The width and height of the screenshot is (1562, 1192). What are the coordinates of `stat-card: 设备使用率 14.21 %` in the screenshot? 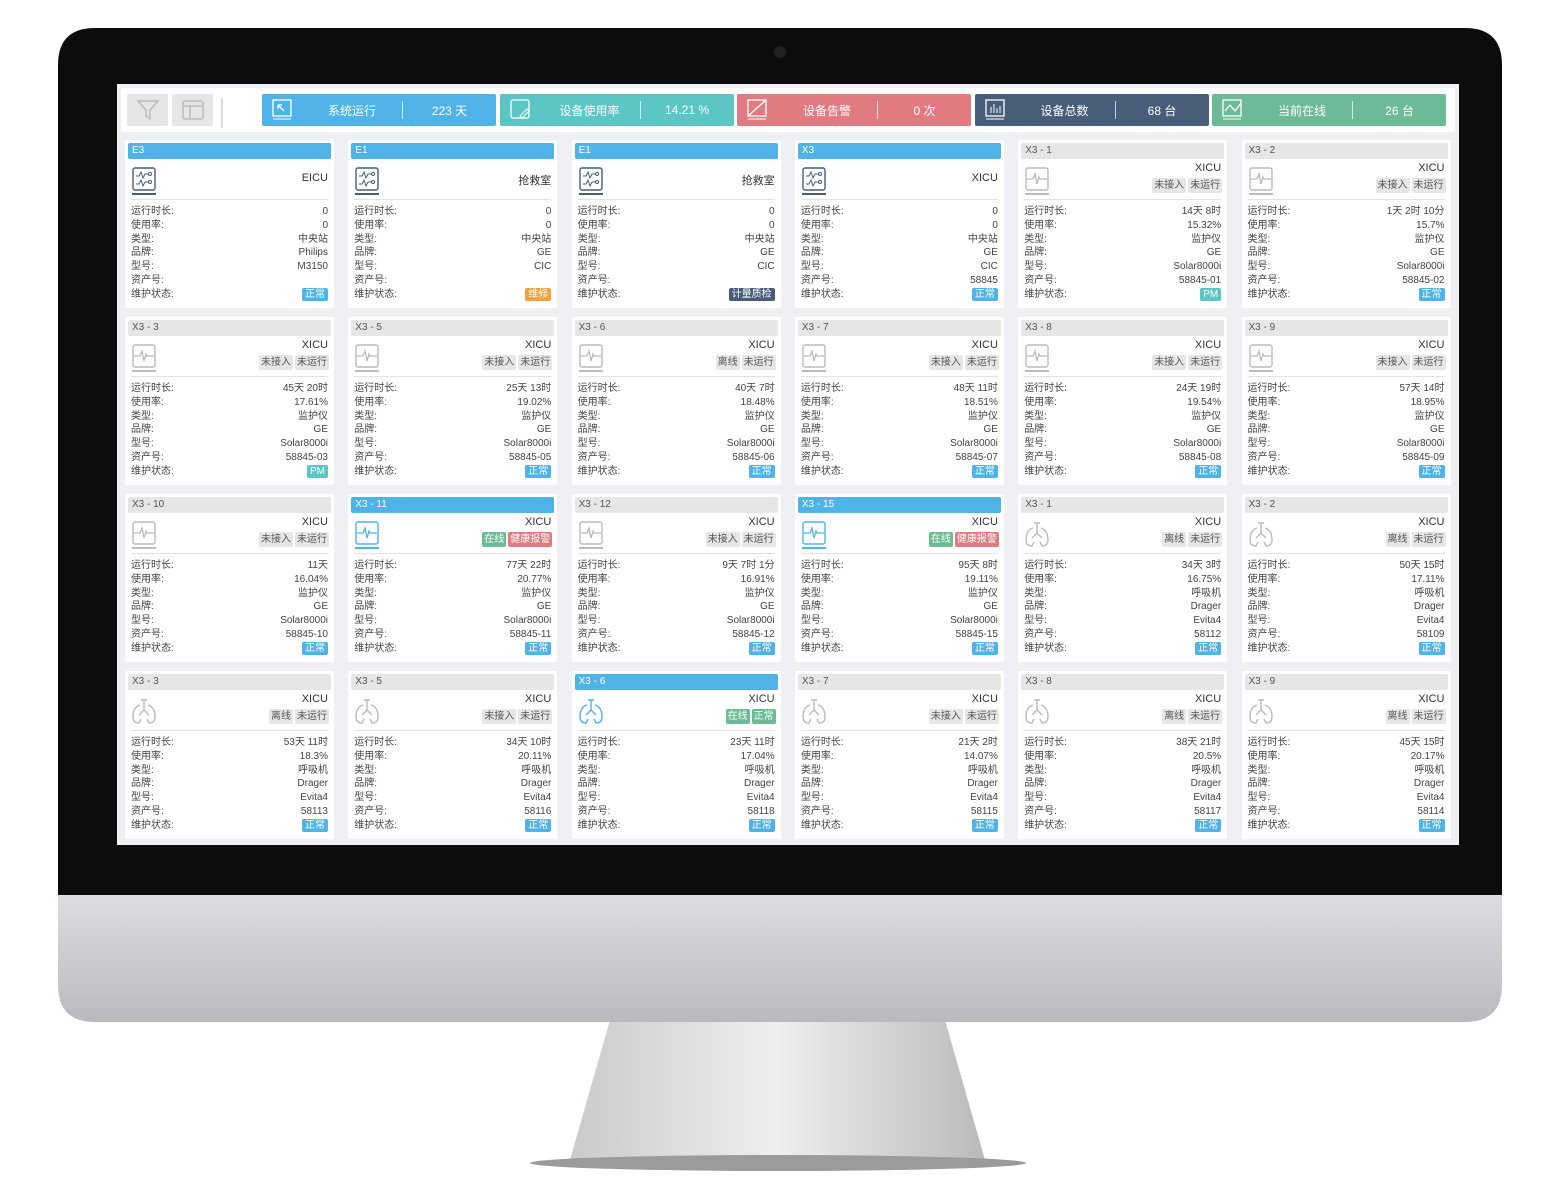 It's located at (616, 110).